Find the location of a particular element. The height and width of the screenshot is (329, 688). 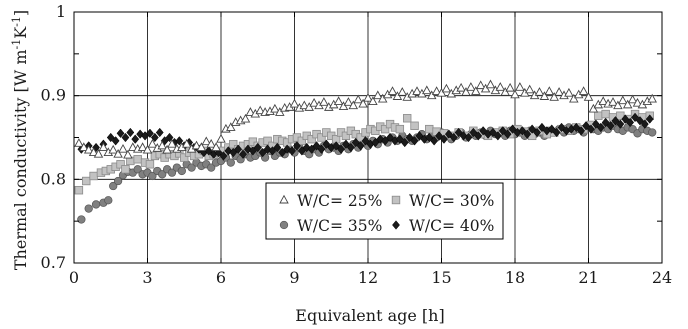

y-axis-label-unit: K is located at coordinates (20, 32).